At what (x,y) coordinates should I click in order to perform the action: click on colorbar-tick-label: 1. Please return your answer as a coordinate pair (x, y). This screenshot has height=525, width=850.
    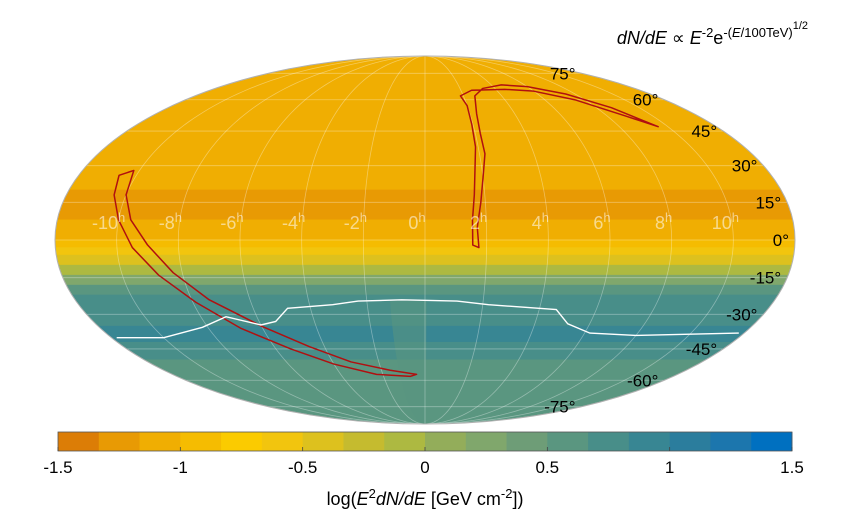
    Looking at the image, I should click on (669, 467).